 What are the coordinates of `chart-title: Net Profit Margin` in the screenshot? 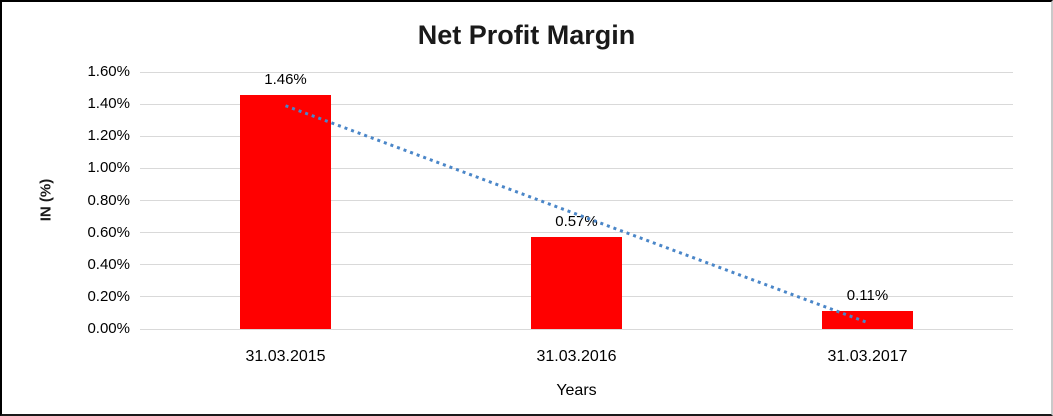 It's located at (526, 35).